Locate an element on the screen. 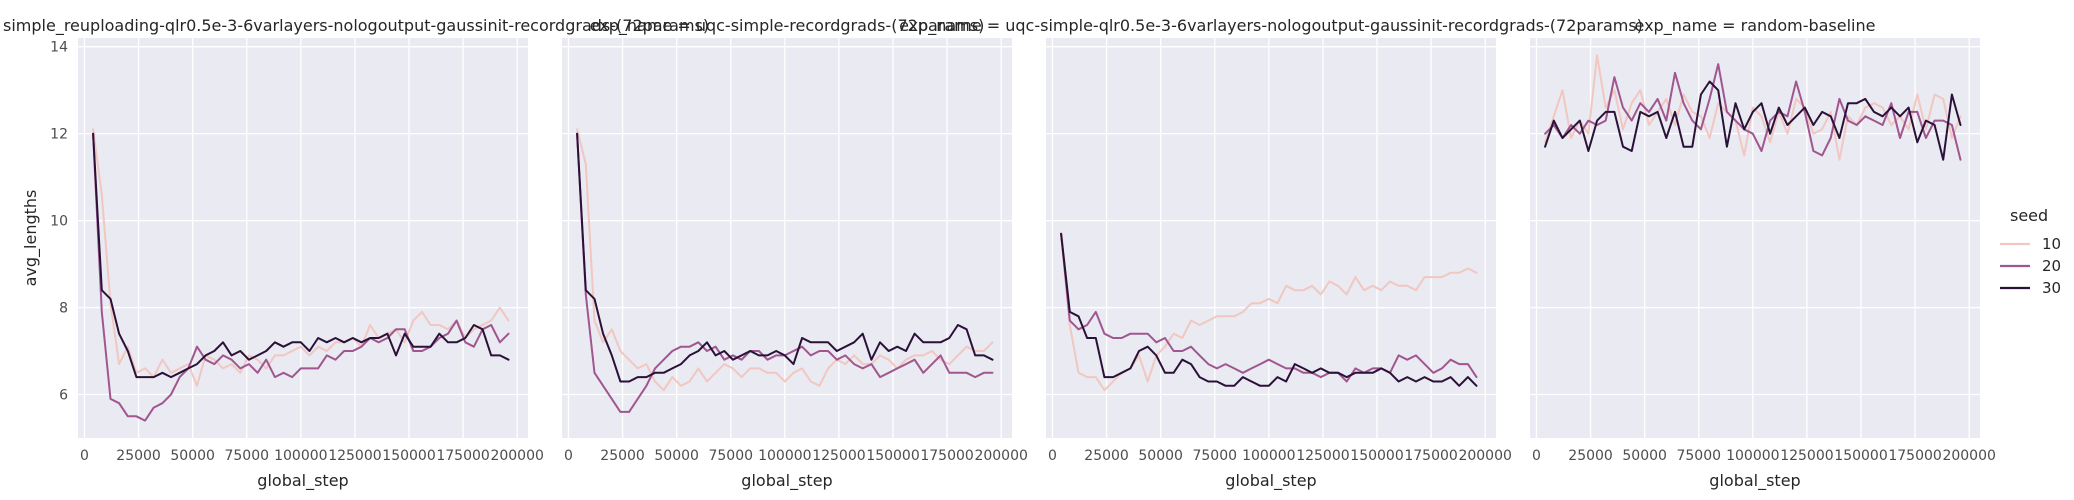  y-tick-label: 10 is located at coordinates (59, 222).